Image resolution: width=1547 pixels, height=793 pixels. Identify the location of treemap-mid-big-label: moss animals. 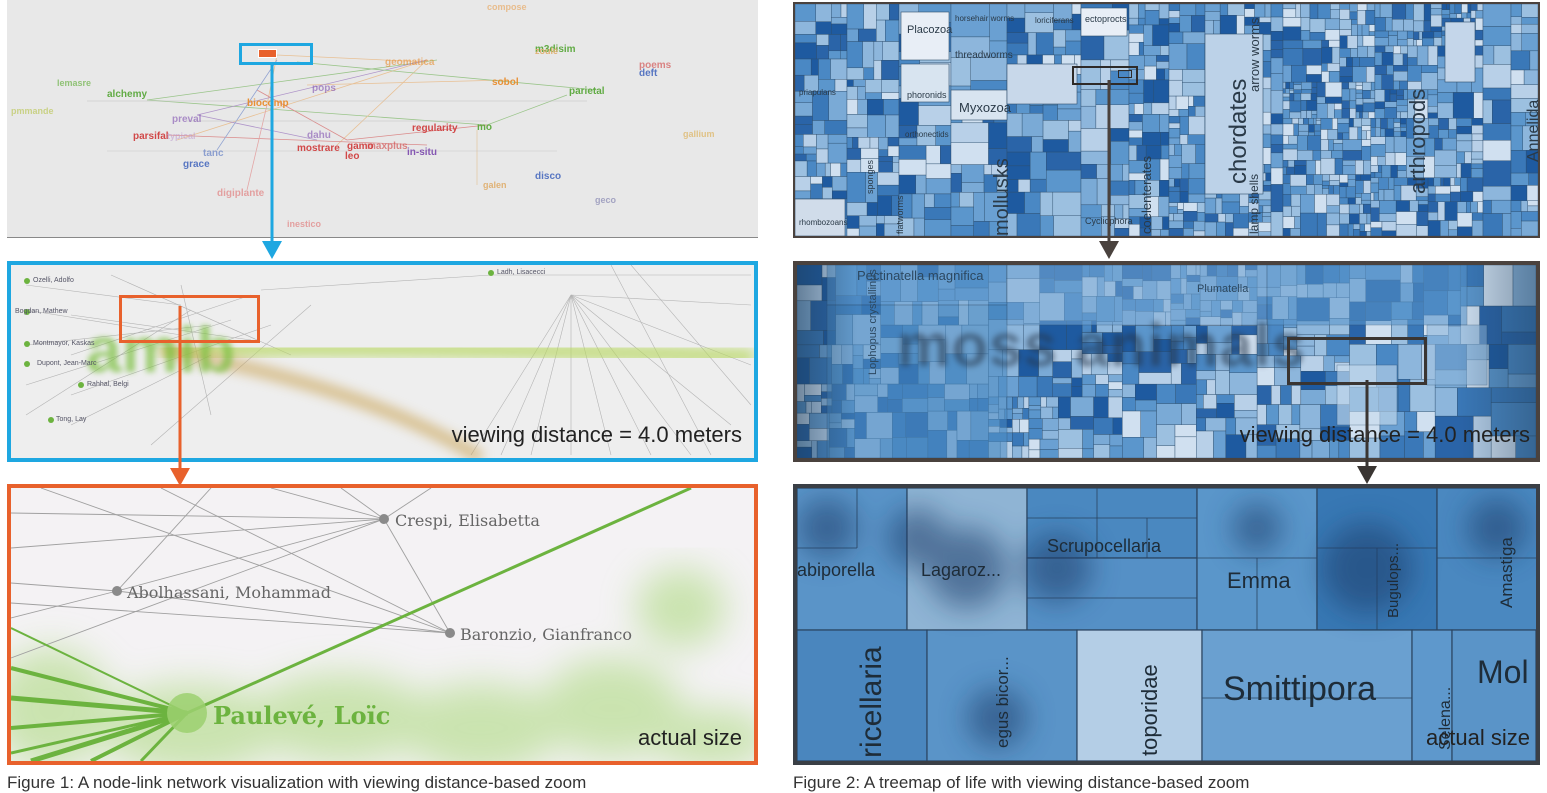
(1101, 345).